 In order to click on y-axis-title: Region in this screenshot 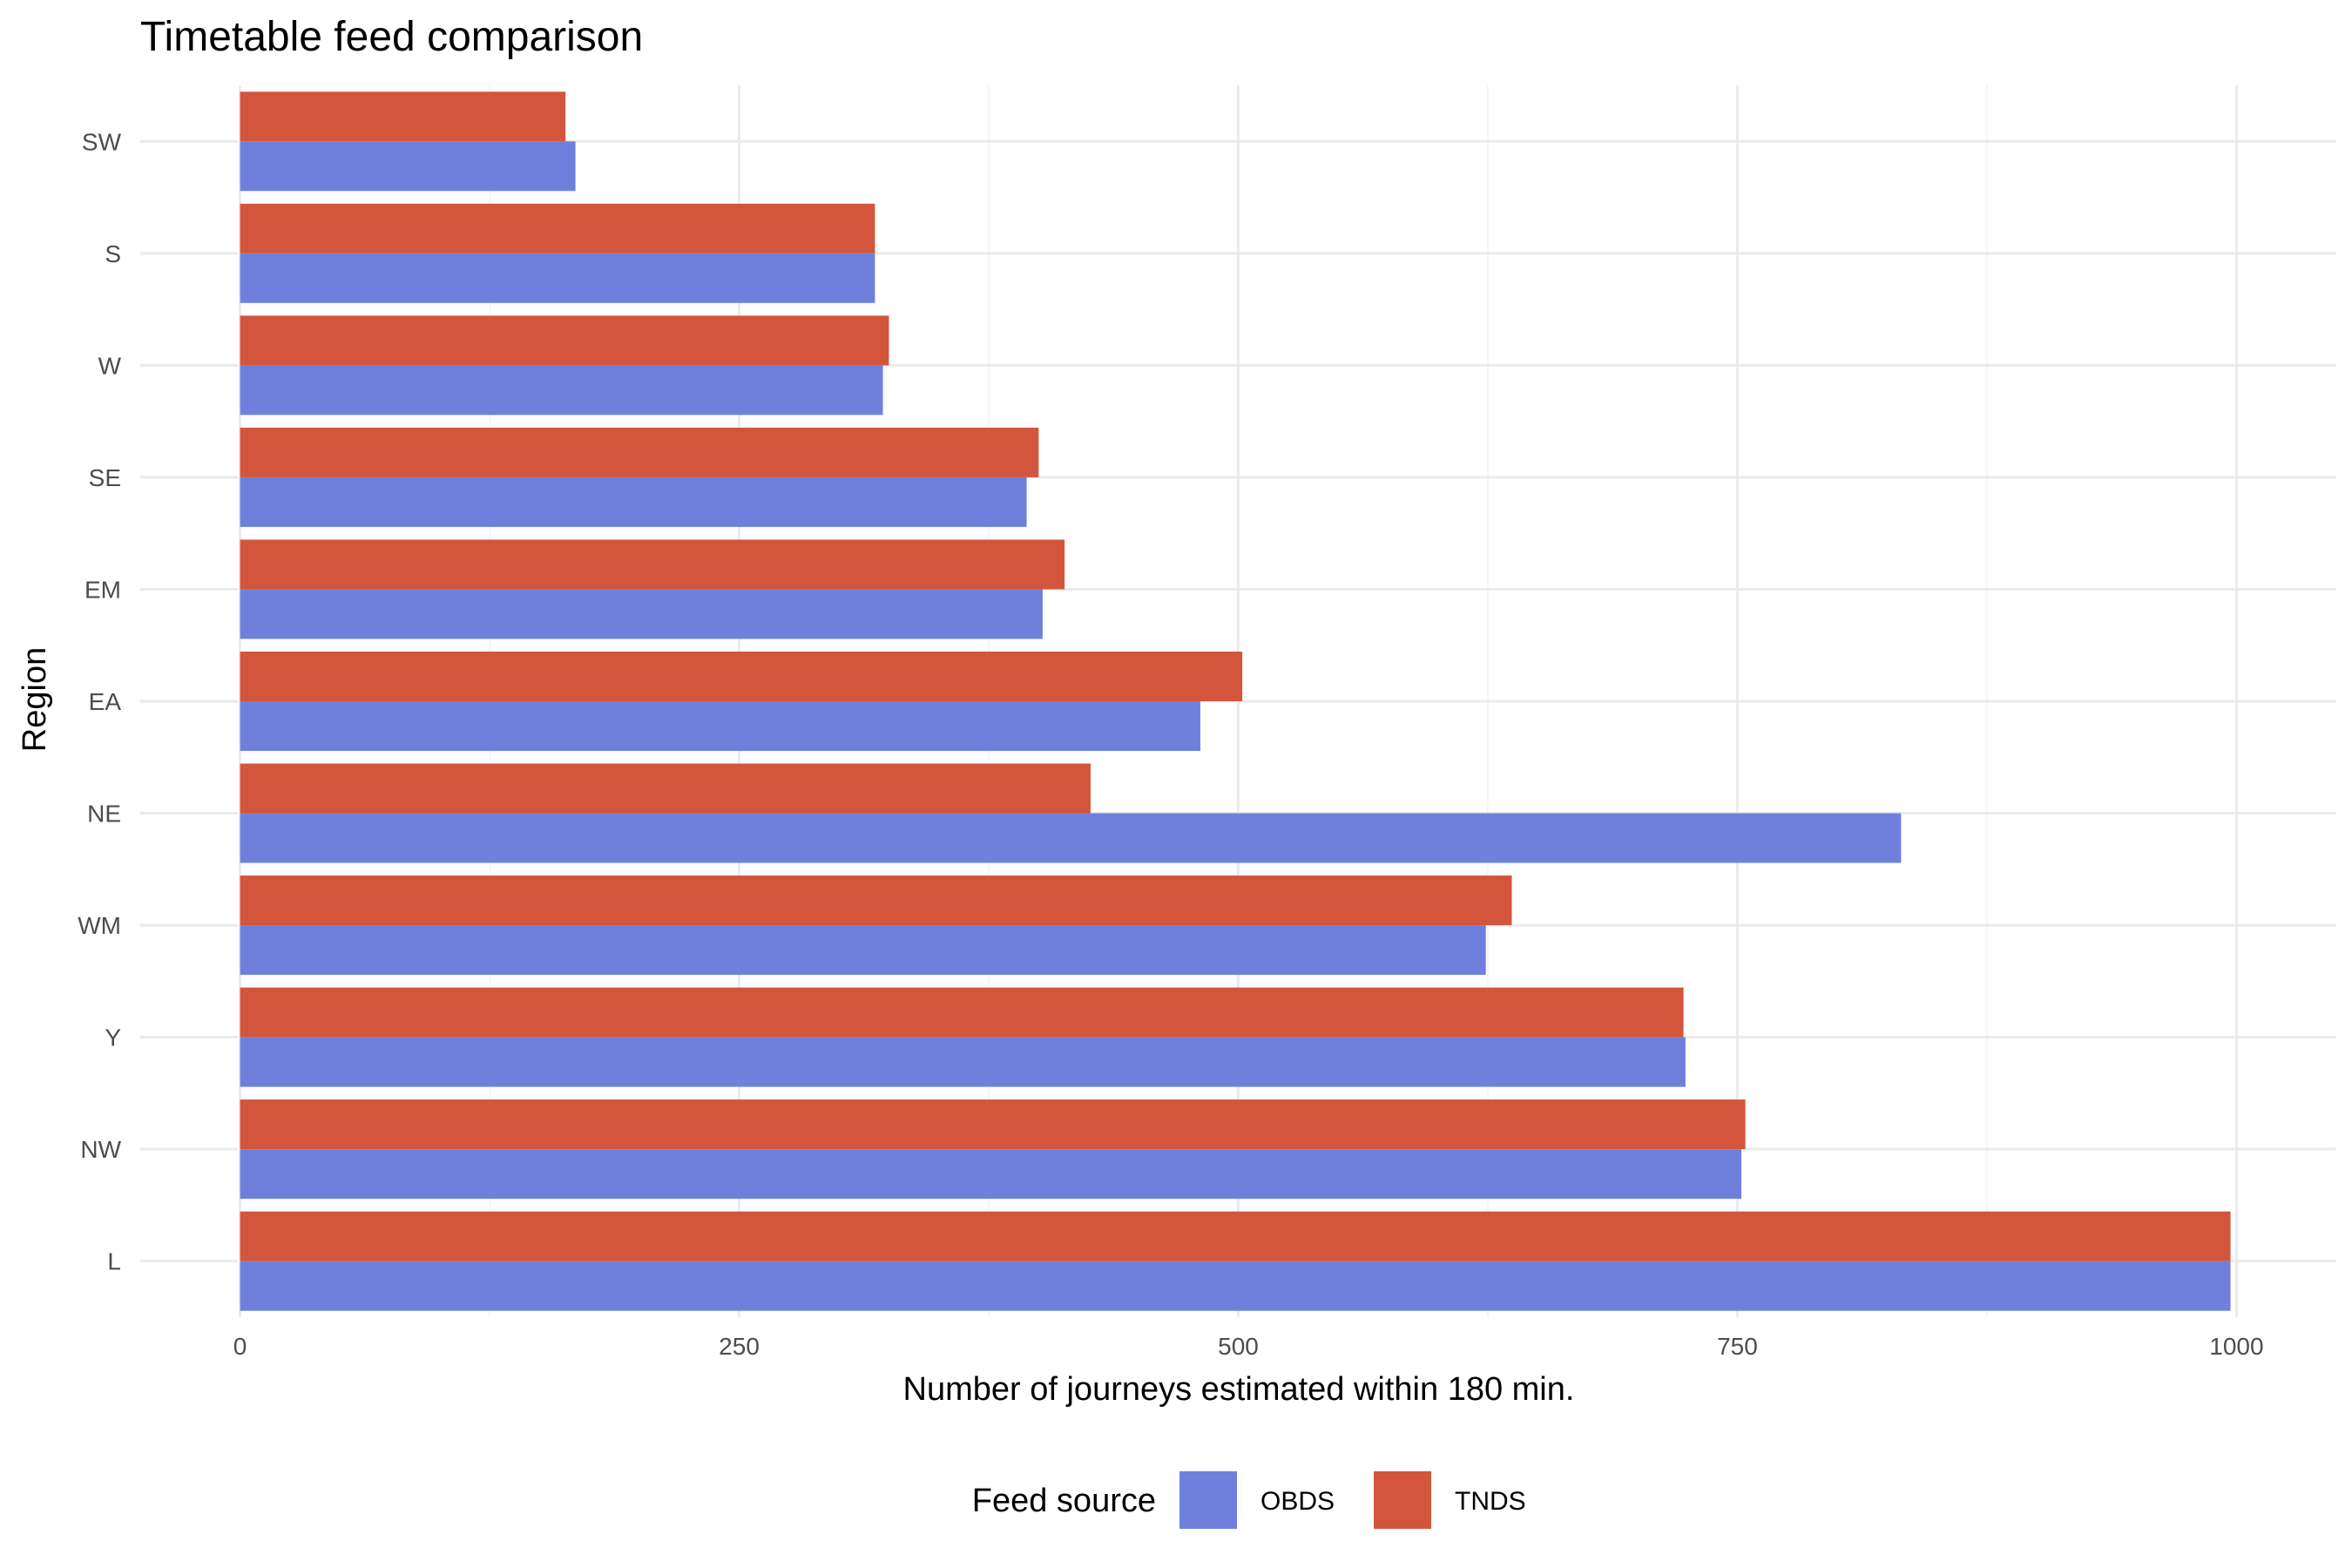, I will do `click(35, 699)`.